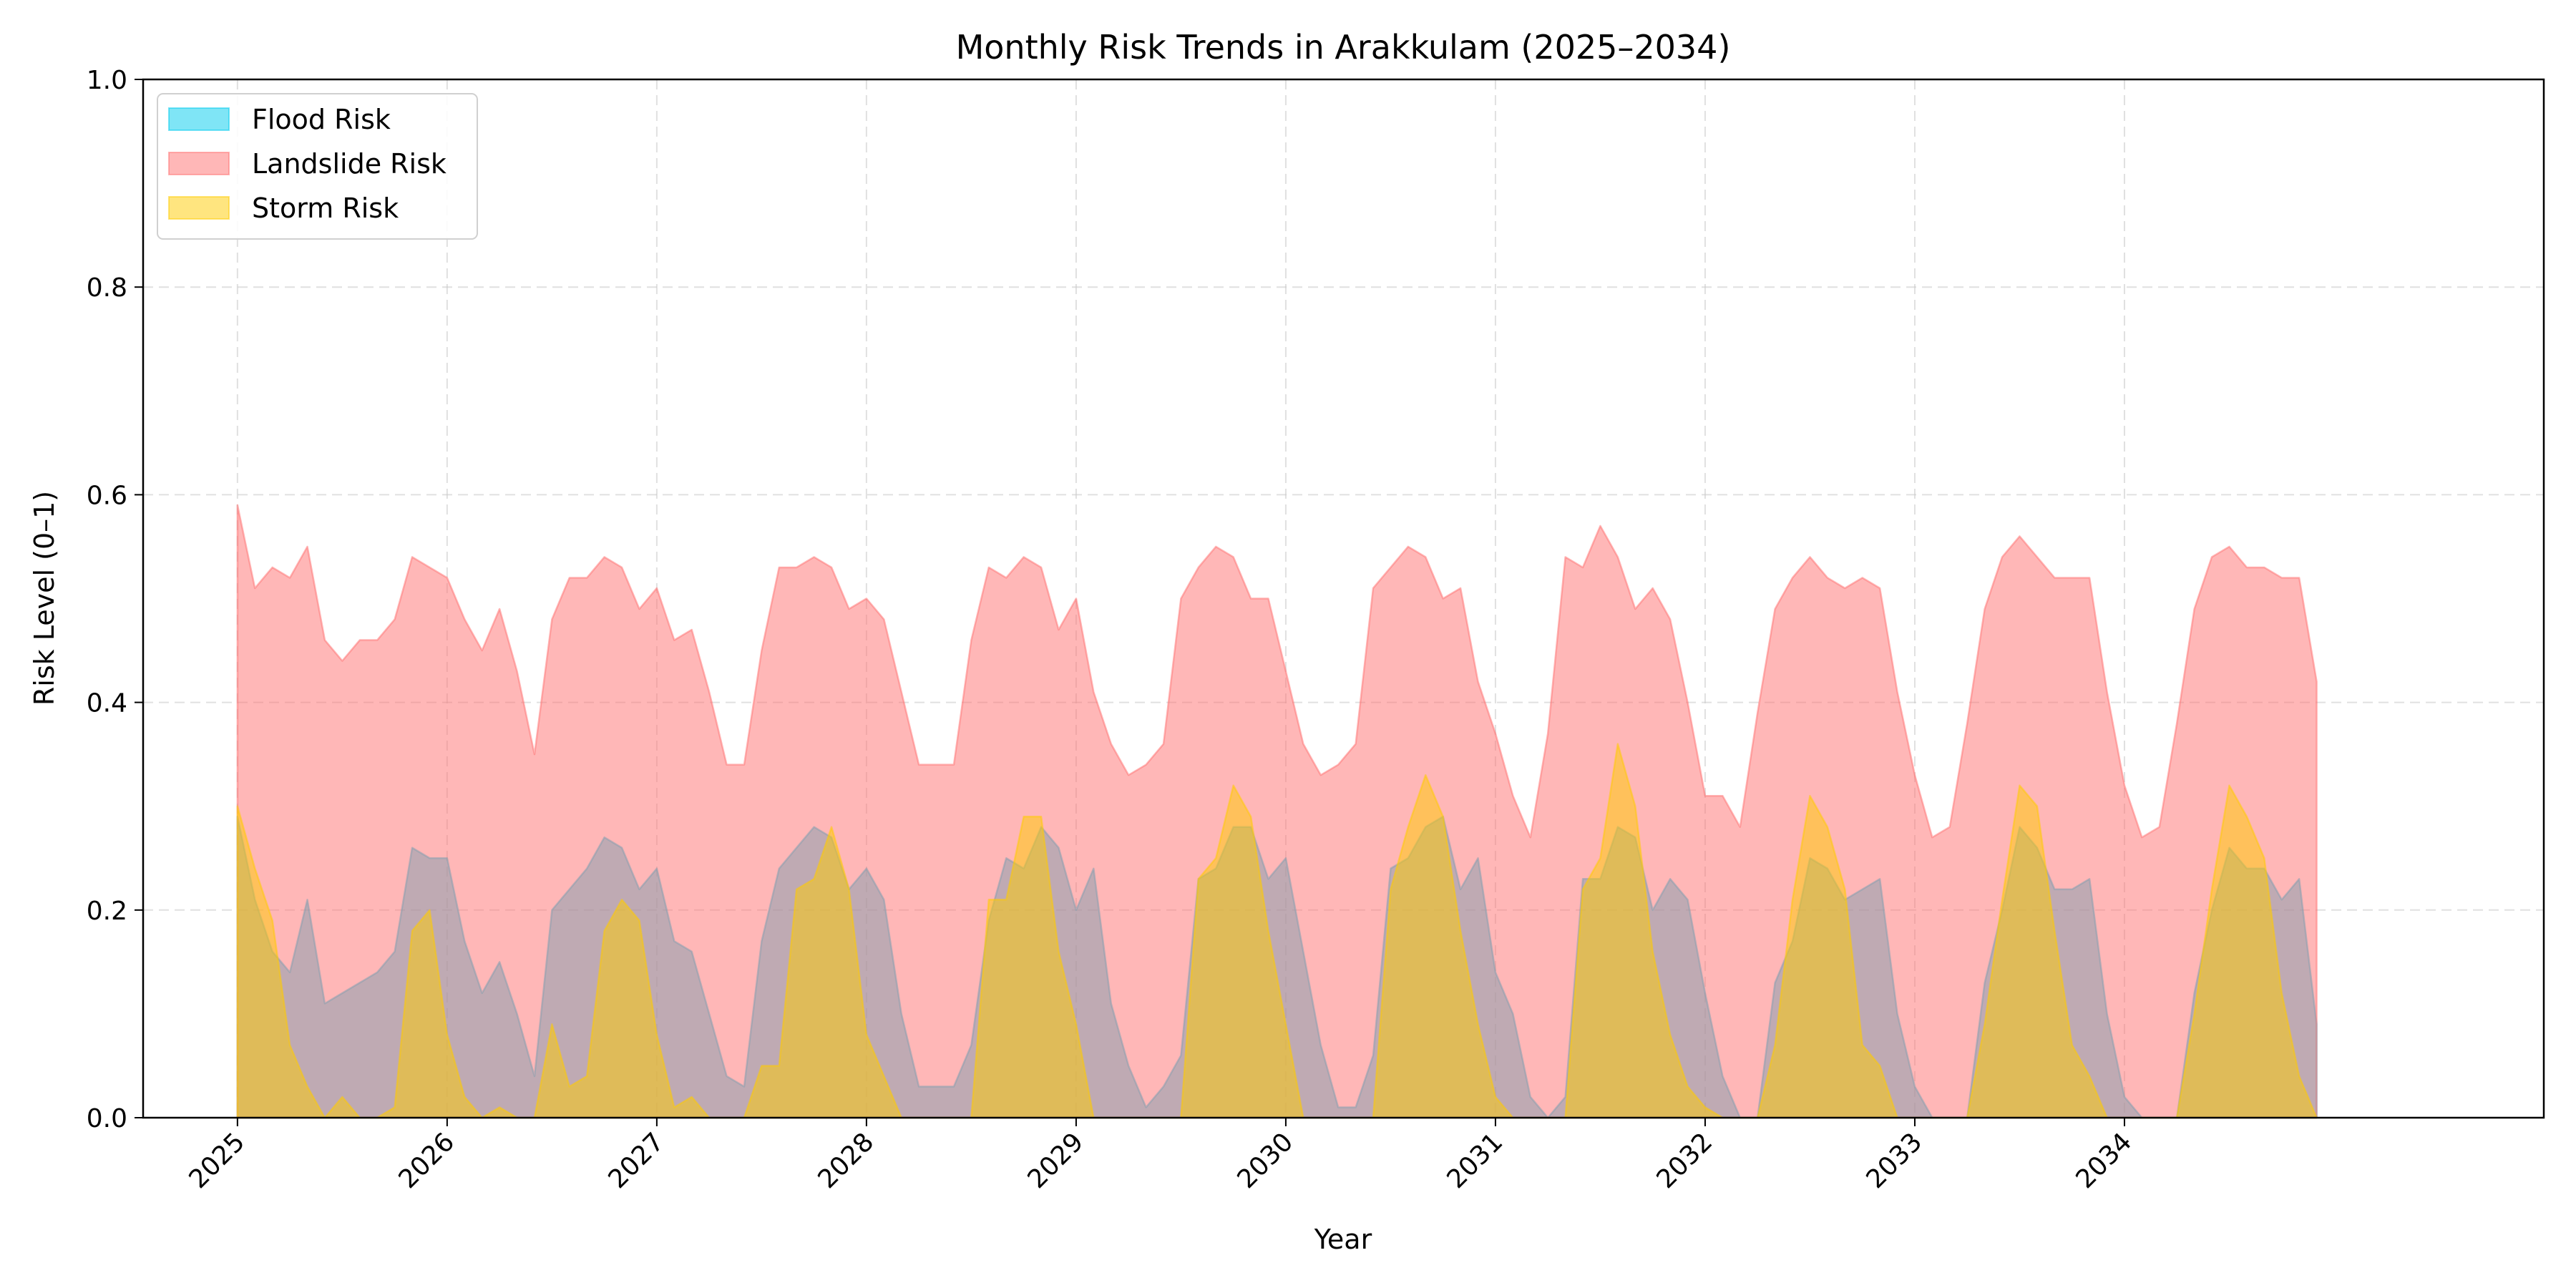  I want to click on y-tick-label: 0.6, so click(107, 495).